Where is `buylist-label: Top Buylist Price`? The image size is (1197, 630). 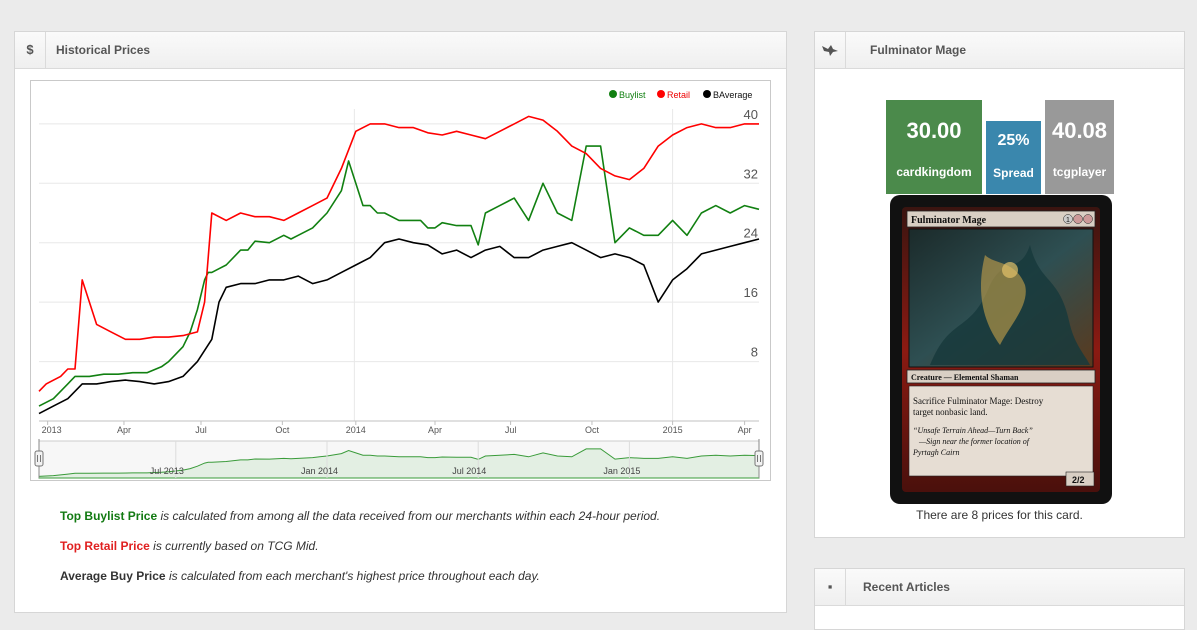
buylist-label: Top Buylist Price is located at coordinates (109, 516).